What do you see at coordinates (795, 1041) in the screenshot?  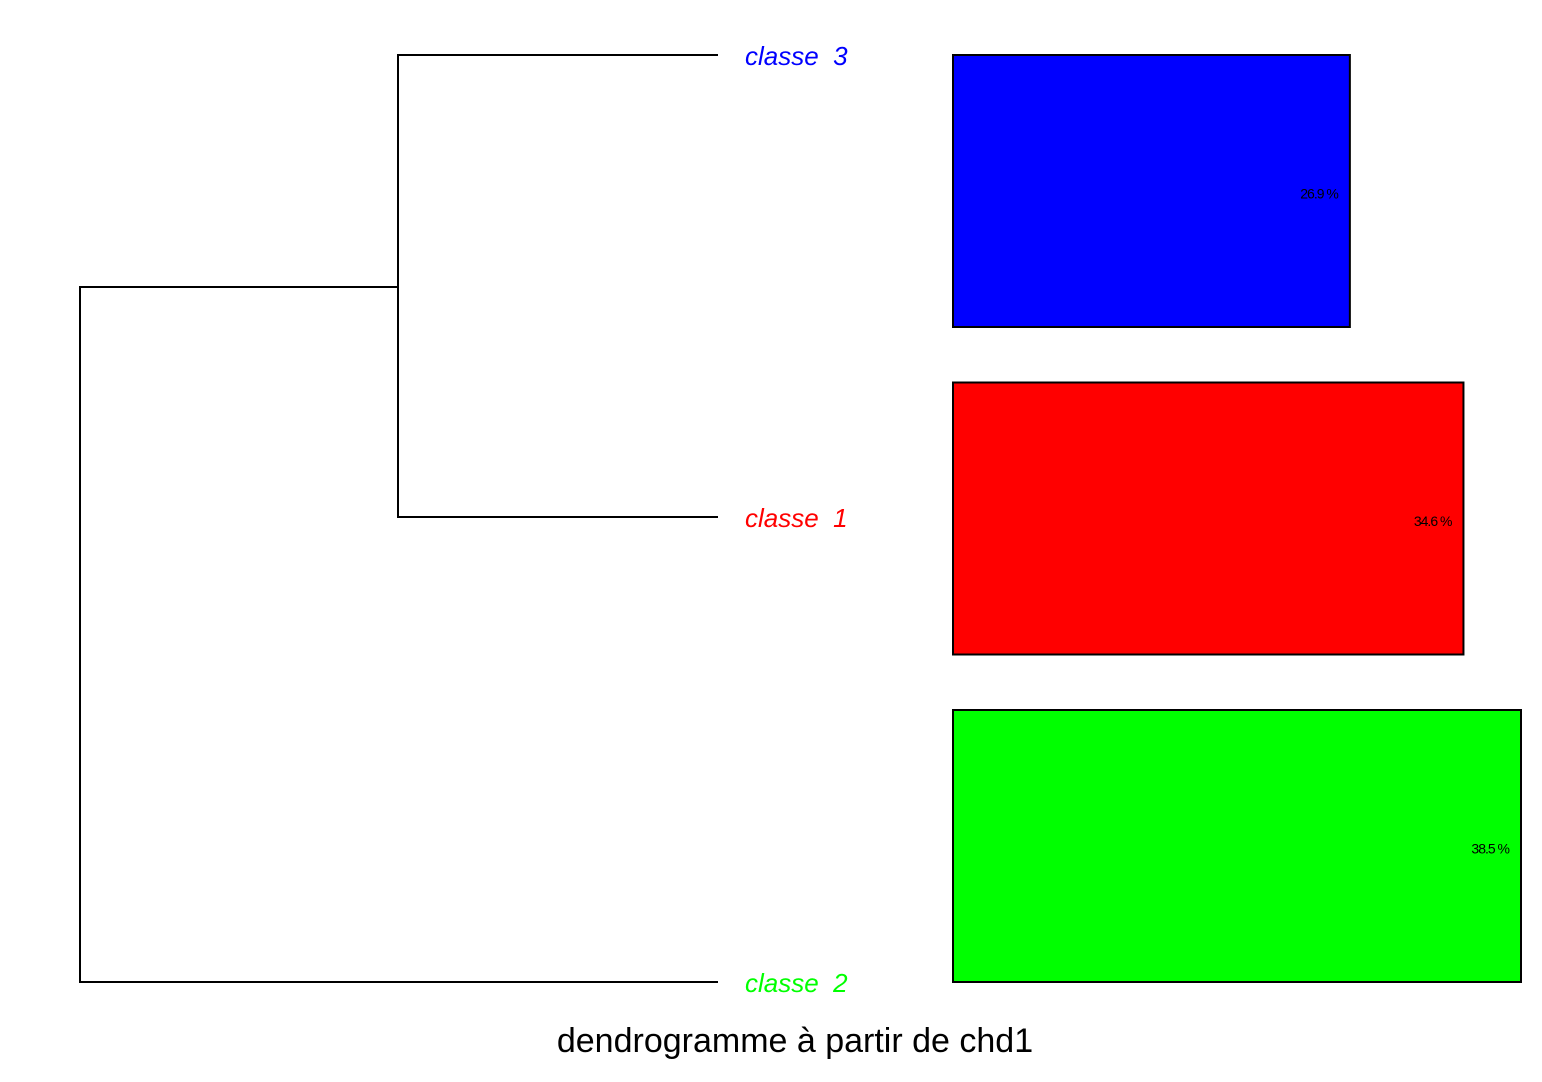 I see `chart-title: dendrogramme à partir de chd1` at bounding box center [795, 1041].